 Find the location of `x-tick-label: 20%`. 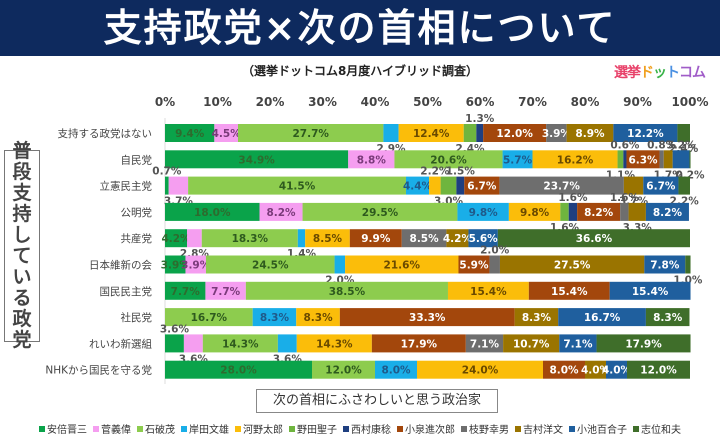

x-tick-label: 20% is located at coordinates (270, 102).